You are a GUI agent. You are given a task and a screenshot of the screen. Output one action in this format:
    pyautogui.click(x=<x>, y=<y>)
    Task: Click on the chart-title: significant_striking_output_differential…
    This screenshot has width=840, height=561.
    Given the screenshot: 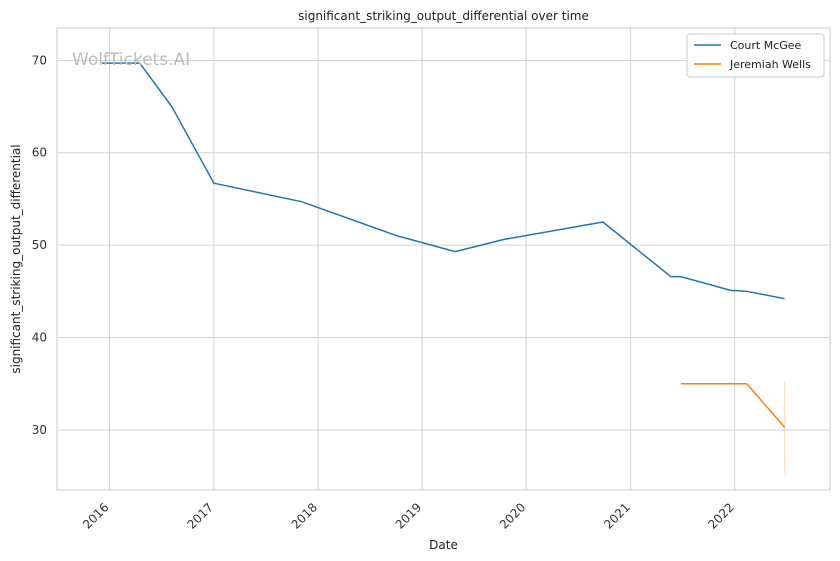 What is the action you would take?
    pyautogui.click(x=443, y=16)
    